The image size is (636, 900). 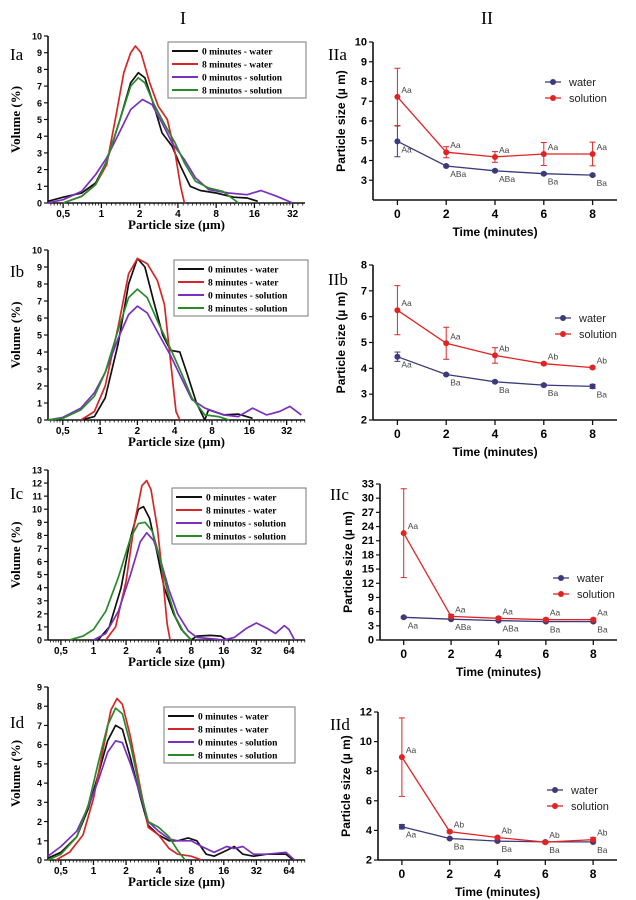 What do you see at coordinates (364, 291) in the screenshot?
I see `y-tick-label: 7` at bounding box center [364, 291].